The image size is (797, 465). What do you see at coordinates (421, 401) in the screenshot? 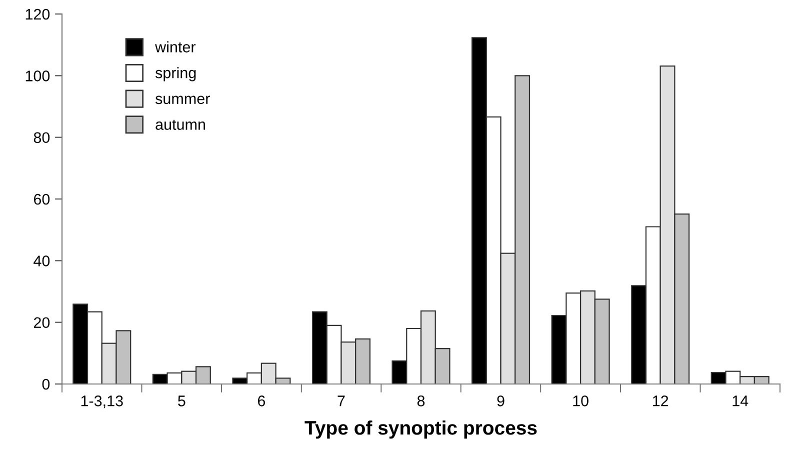
I see `x-tick-label: 8` at bounding box center [421, 401].